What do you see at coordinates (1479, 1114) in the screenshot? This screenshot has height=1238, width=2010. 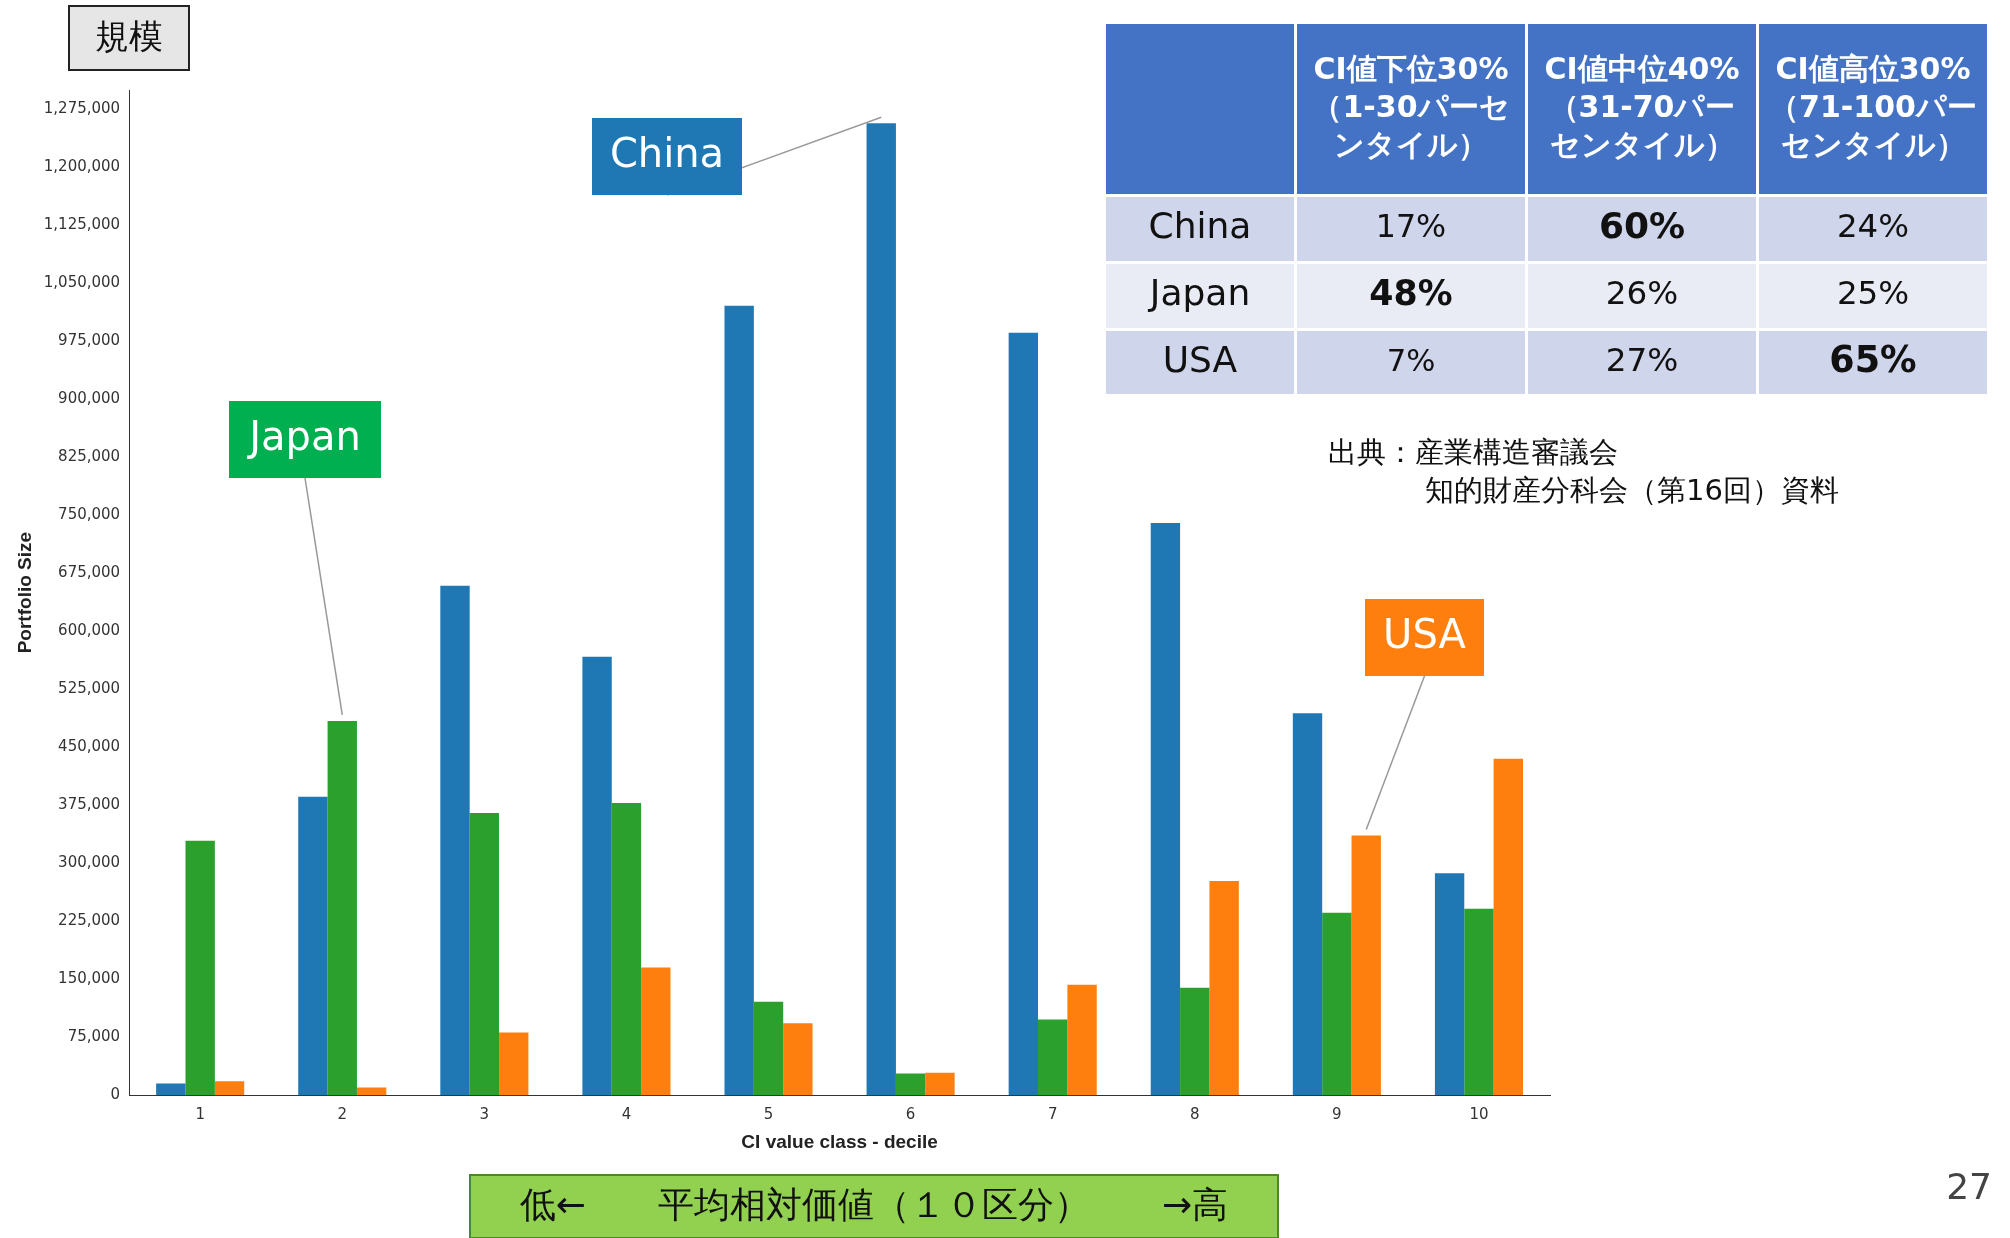 I see `x-tick-label: 10` at bounding box center [1479, 1114].